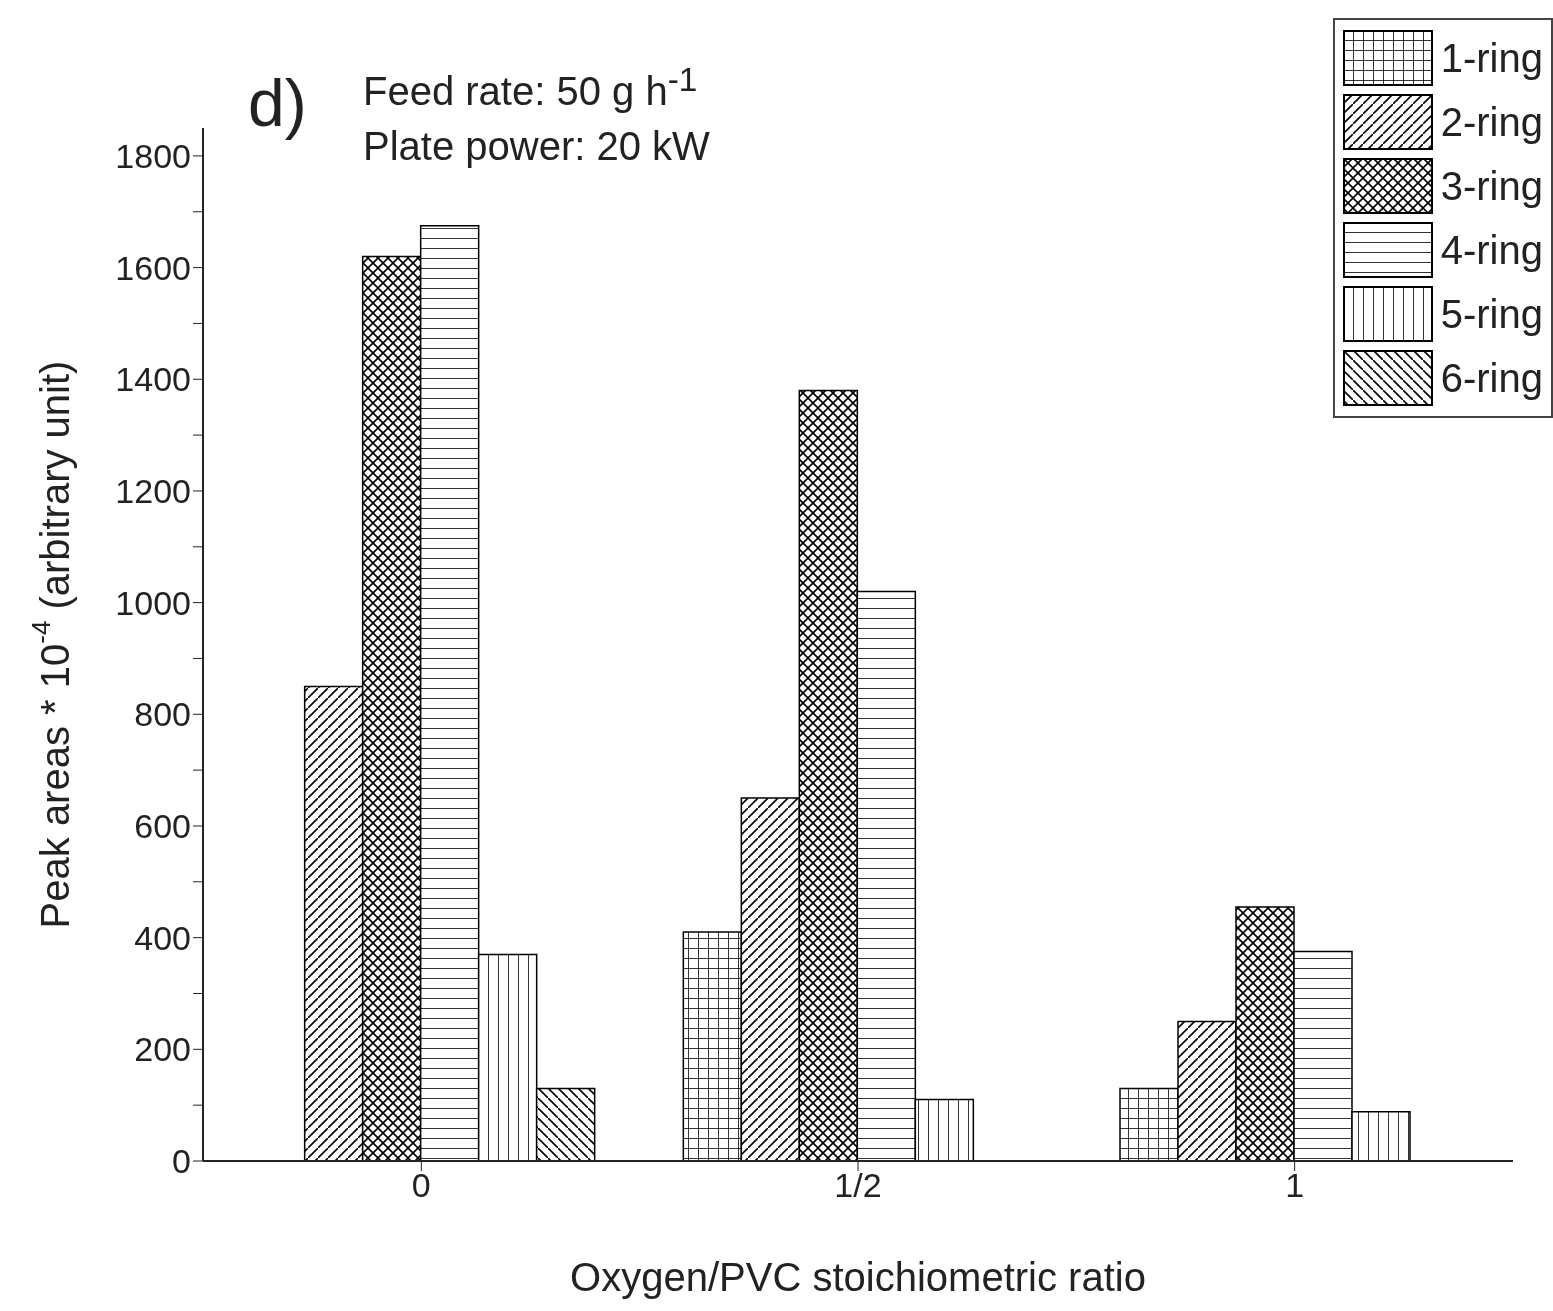 The image size is (1553, 1311). I want to click on legend-label: 6-ring, so click(1491, 378).